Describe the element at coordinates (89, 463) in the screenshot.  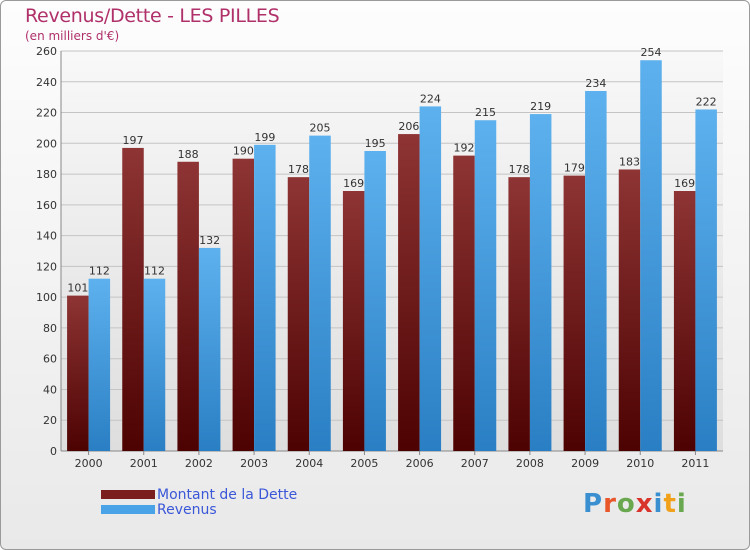
I see `x-tick-label: 2000` at that location.